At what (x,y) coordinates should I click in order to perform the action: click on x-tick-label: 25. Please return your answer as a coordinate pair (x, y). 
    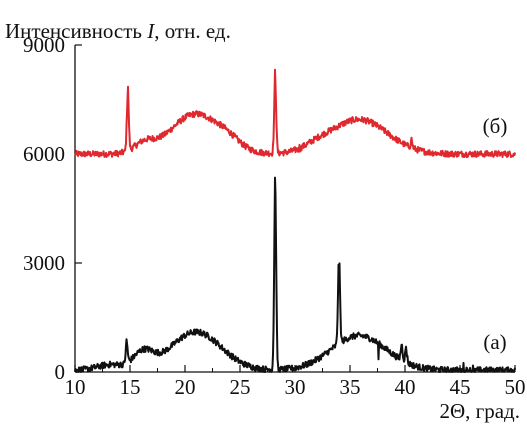
    Looking at the image, I should click on (240, 387).